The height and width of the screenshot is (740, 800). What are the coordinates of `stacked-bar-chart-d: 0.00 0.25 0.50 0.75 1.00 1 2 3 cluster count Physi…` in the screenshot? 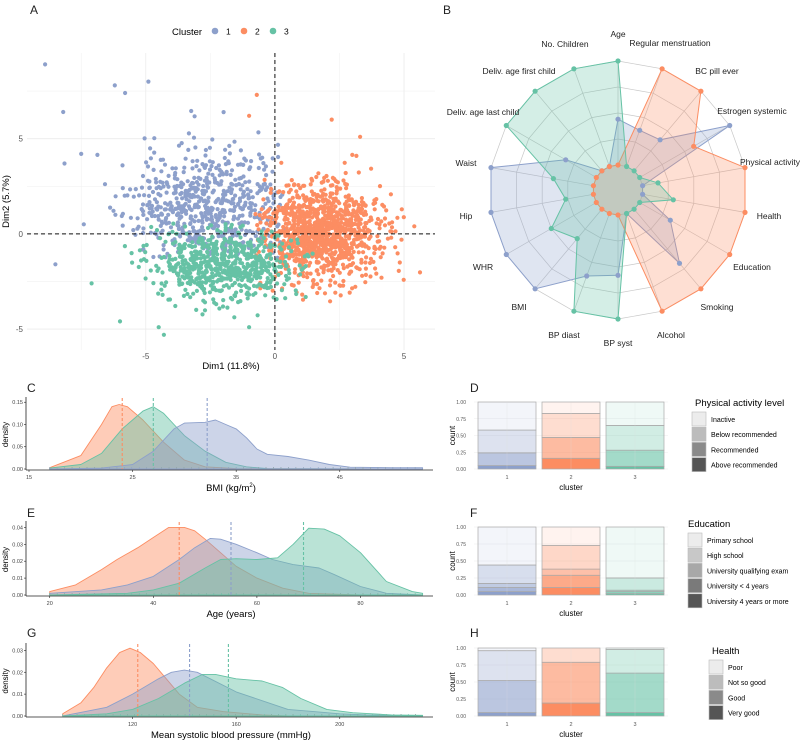 It's located at (616, 445).